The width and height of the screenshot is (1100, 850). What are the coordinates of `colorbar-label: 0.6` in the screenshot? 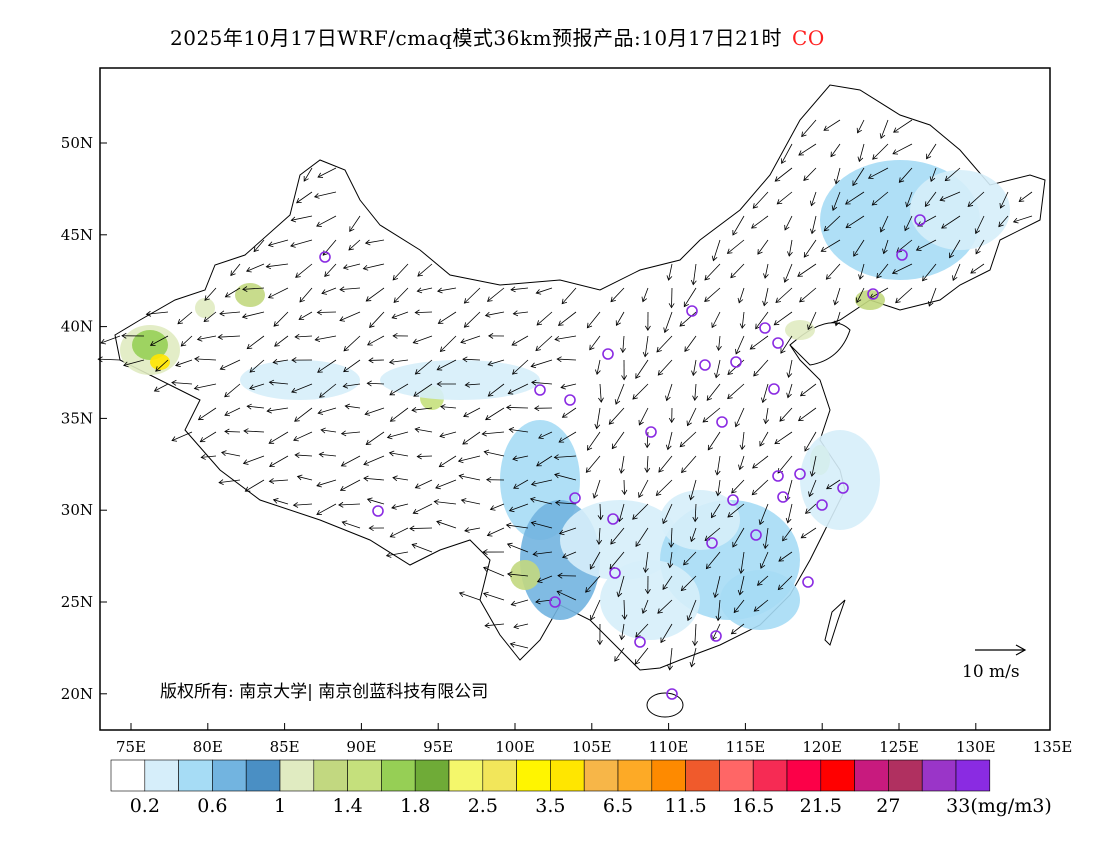 It's located at (212, 806).